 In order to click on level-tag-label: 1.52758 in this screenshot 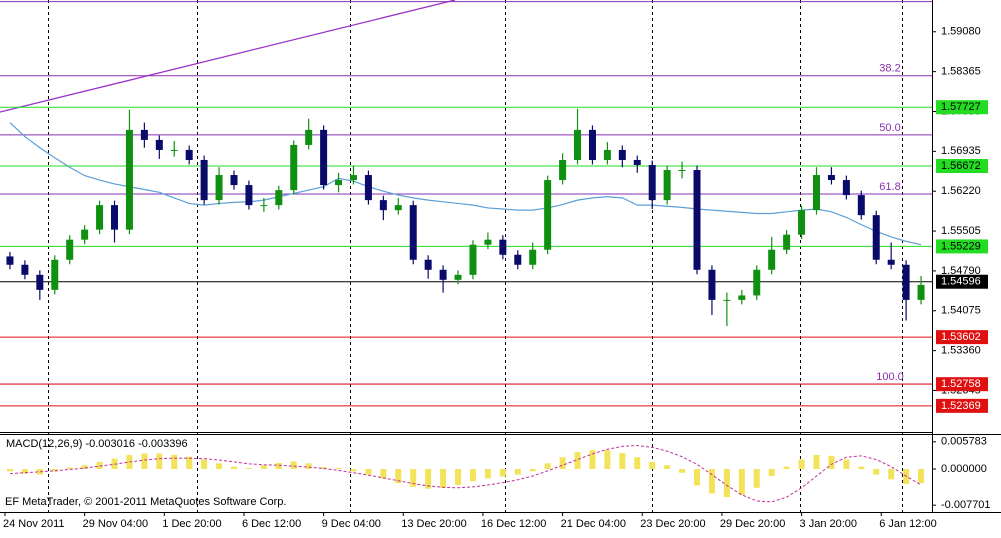, I will do `click(961, 384)`.